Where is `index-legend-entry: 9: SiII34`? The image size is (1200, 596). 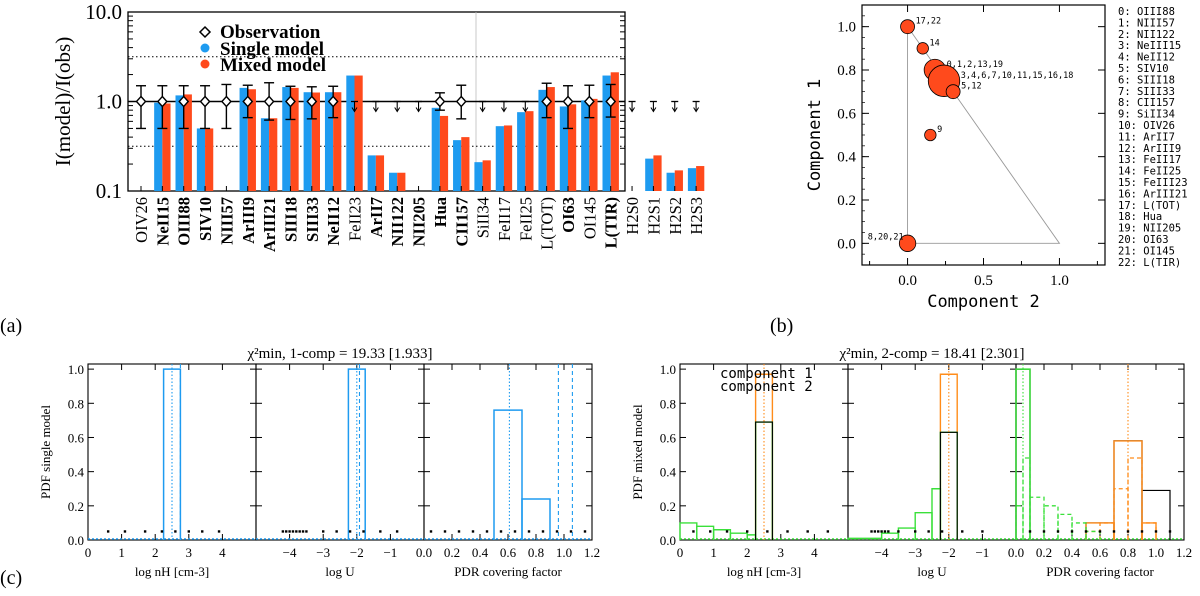
index-legend-entry: 9: SiII34 is located at coordinates (1146, 115).